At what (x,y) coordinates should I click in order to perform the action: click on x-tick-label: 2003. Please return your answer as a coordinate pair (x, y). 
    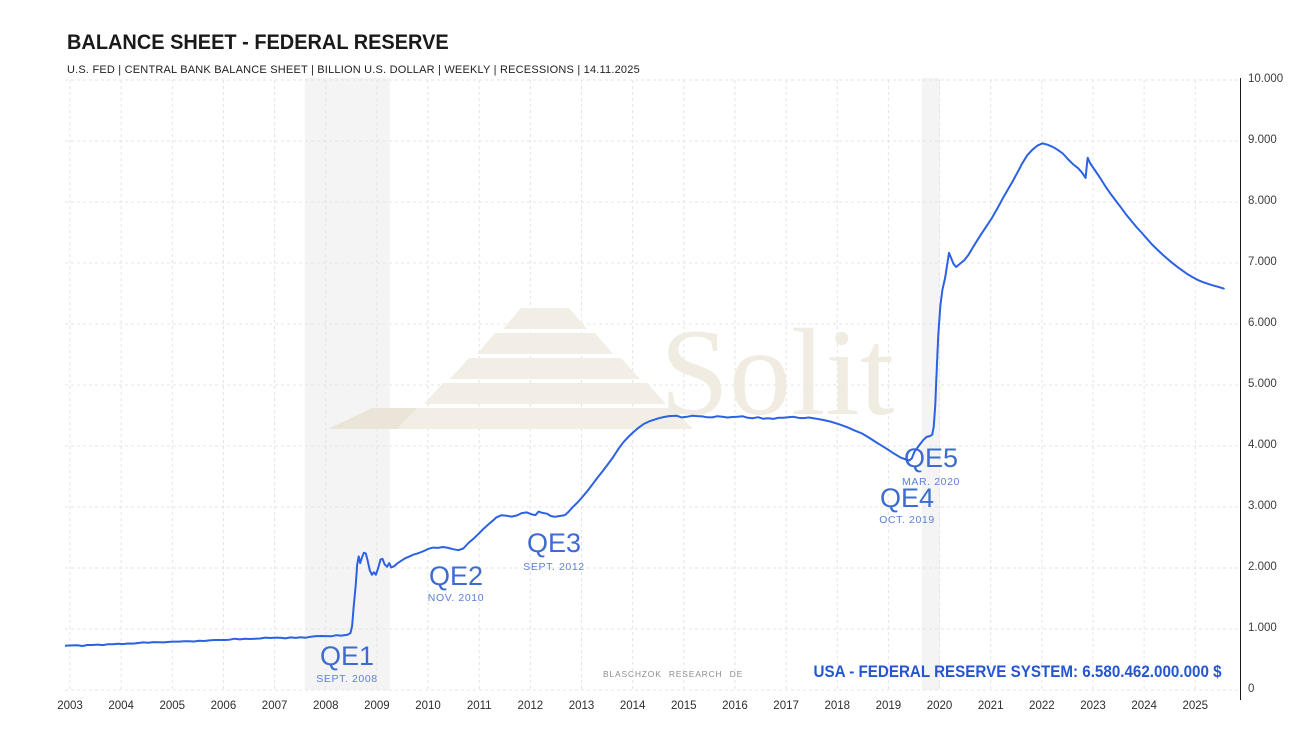
    Looking at the image, I should click on (70, 706).